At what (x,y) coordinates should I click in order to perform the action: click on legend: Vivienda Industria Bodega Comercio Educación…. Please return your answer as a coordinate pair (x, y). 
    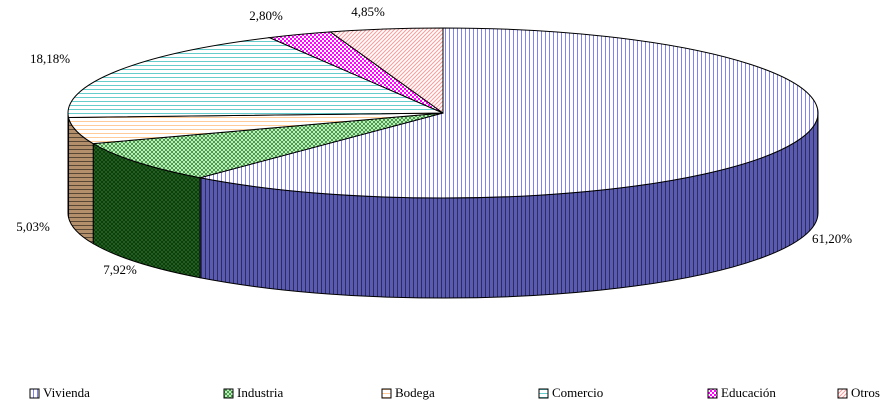
    Looking at the image, I should click on (454, 392).